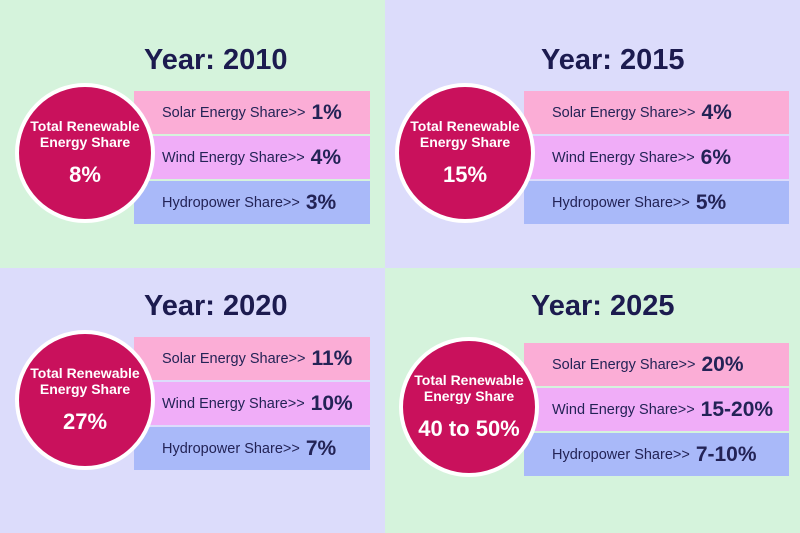  What do you see at coordinates (216, 306) in the screenshot?
I see `year-heading-2020: Year: 2020` at bounding box center [216, 306].